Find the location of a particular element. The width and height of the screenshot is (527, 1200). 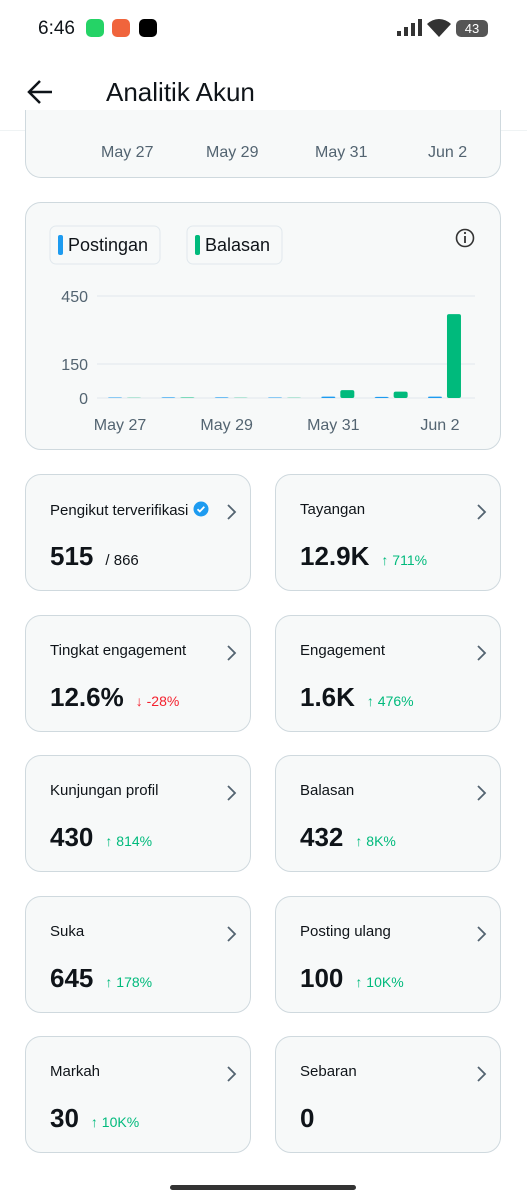

card-value: 430 ↑ 814% is located at coordinates (101, 837).